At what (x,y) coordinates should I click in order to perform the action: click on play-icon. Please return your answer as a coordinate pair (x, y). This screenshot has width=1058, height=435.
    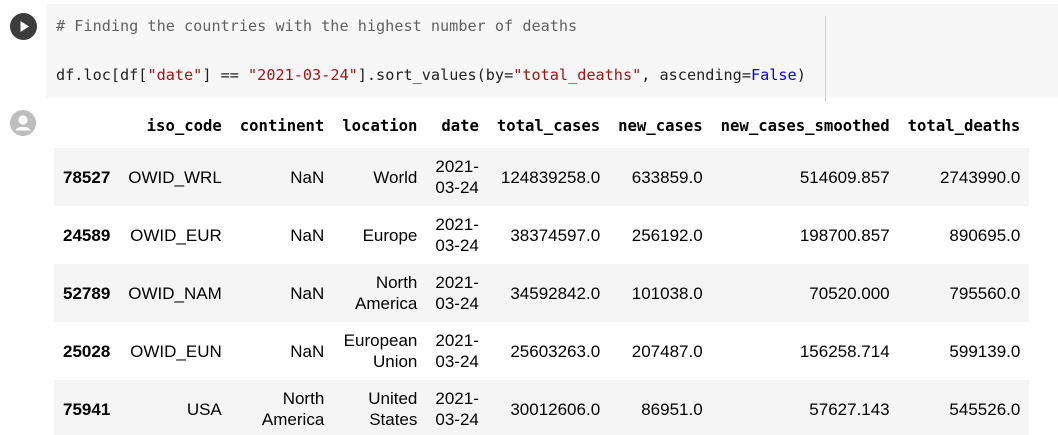
    Looking at the image, I should click on (24, 26).